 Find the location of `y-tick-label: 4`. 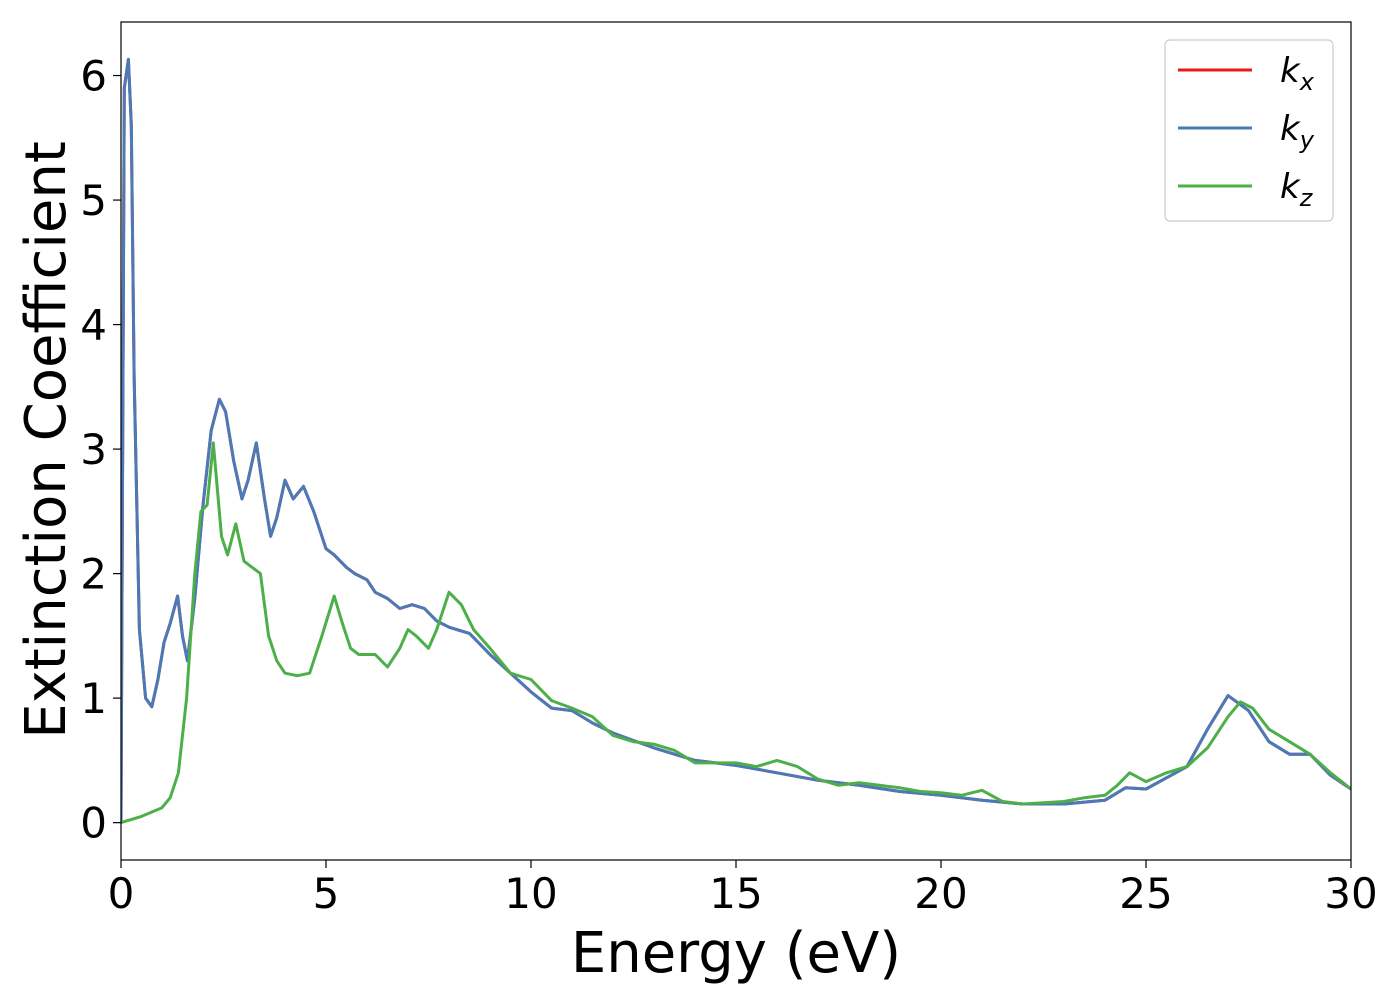

y-tick-label: 4 is located at coordinates (93, 325).